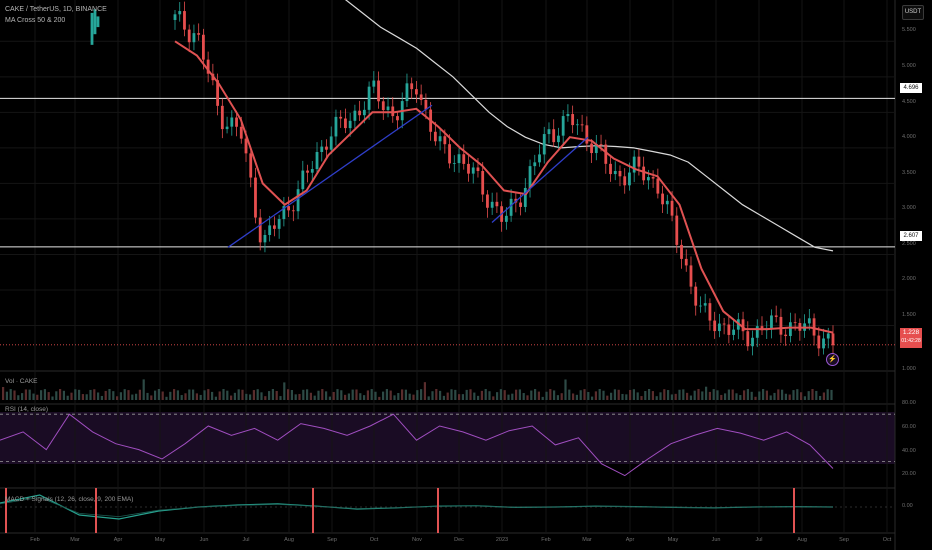 This screenshot has width=932, height=550. I want to click on x-tick: Jul, so click(246, 540).